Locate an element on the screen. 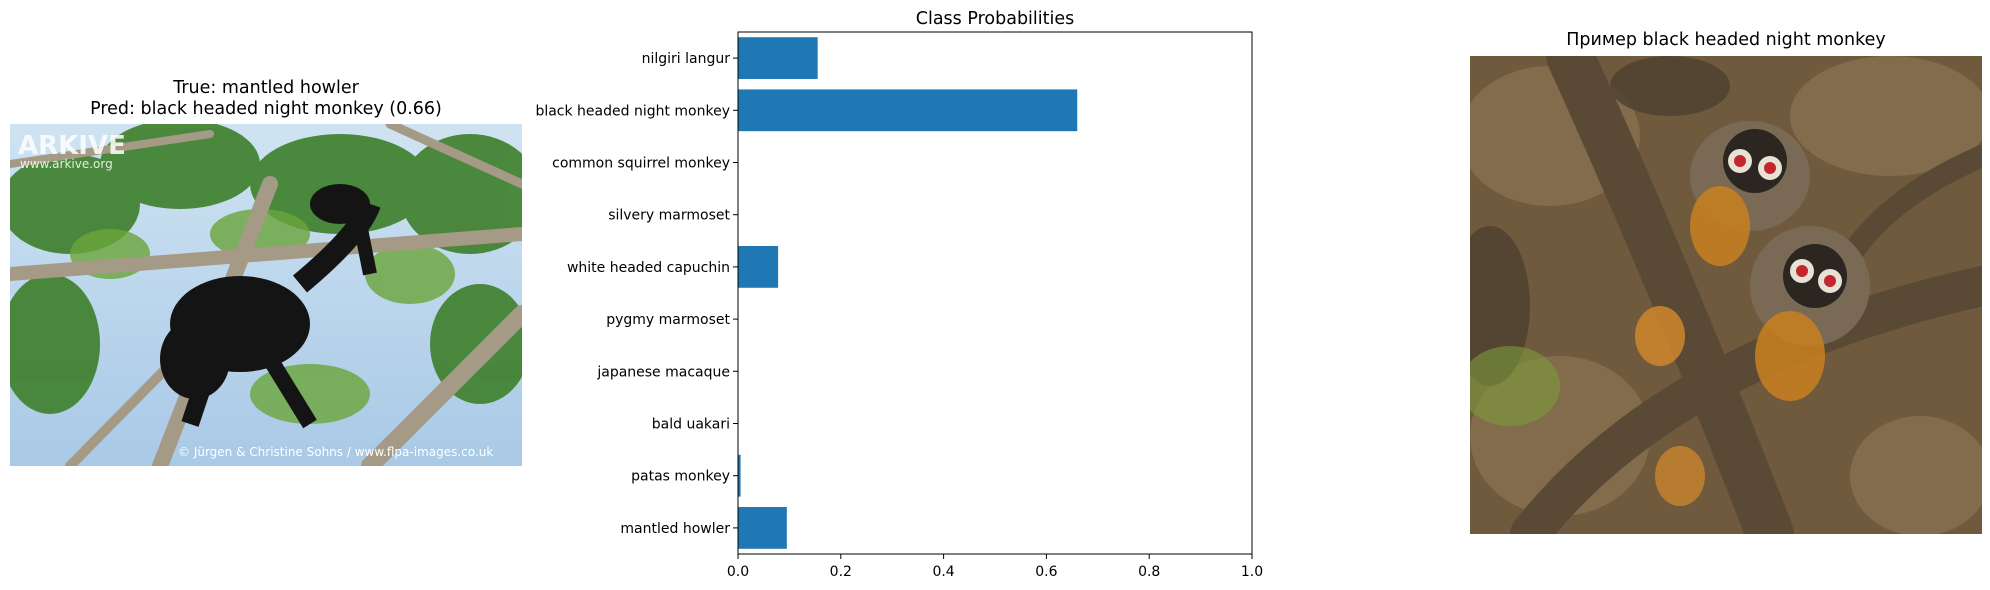  x-tick-label: 0.2 is located at coordinates (841, 572).